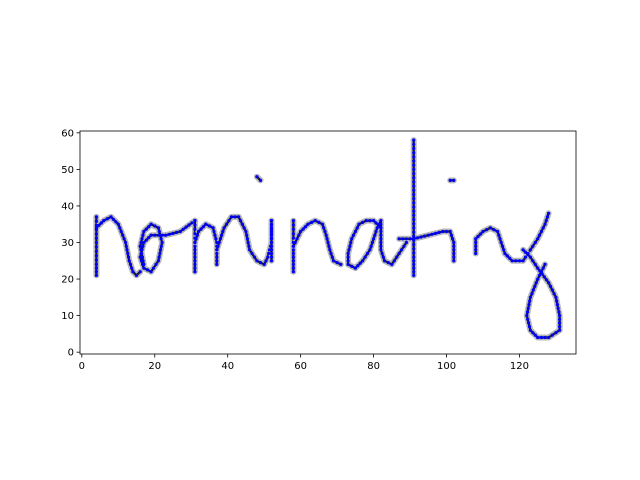  I want to click on y-tick-label: 20, so click(67, 280).